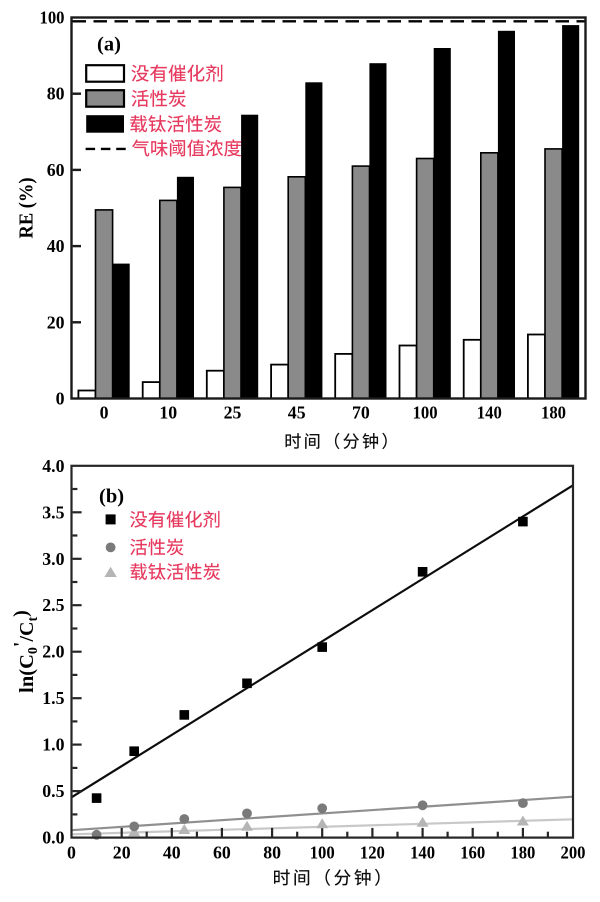 The height and width of the screenshot is (902, 600). I want to click on svg-text: 45, so click(297, 413).